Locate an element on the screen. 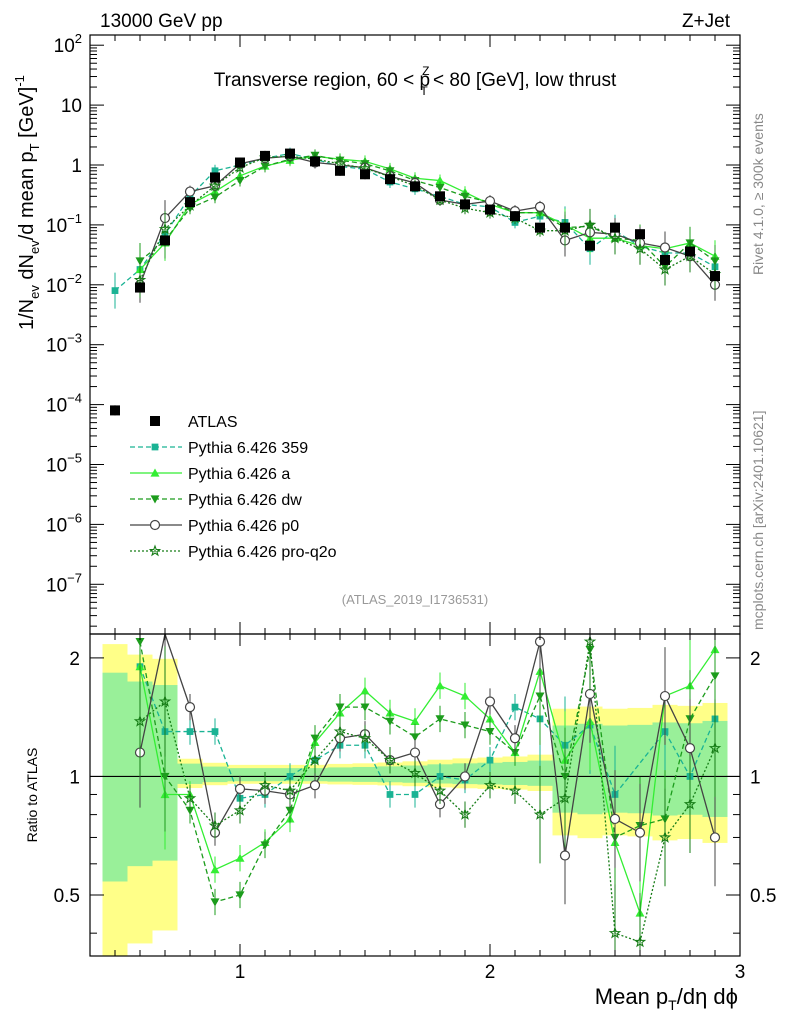 The height and width of the screenshot is (1024, 786). y-tick-label: 10⁻² is located at coordinates (64, 284).